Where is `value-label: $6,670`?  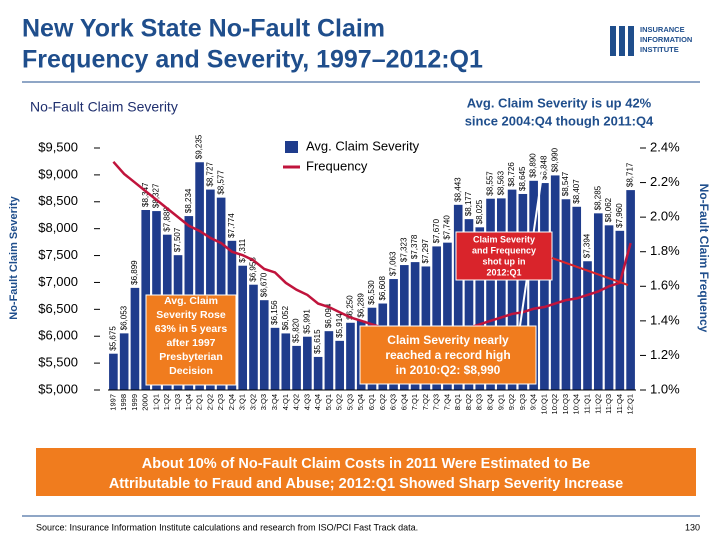 value-label: $6,670 is located at coordinates (263, 284).